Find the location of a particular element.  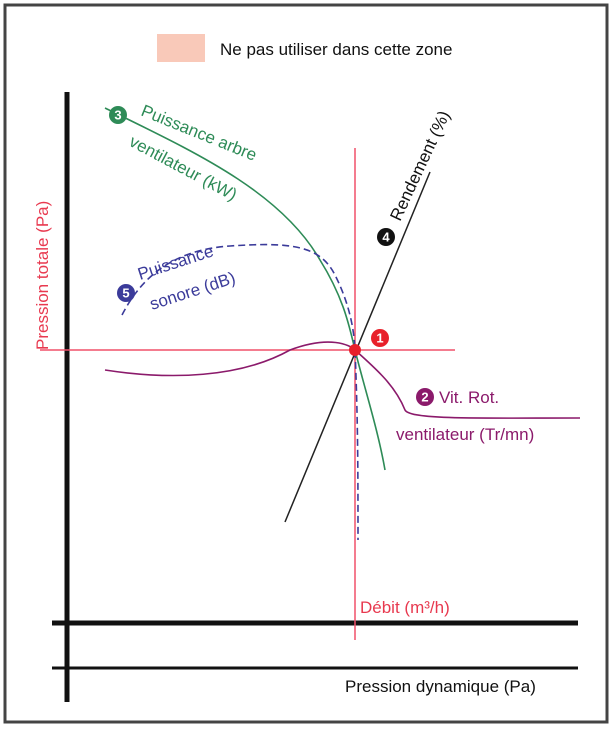

badge-number: 5 is located at coordinates (125, 293).